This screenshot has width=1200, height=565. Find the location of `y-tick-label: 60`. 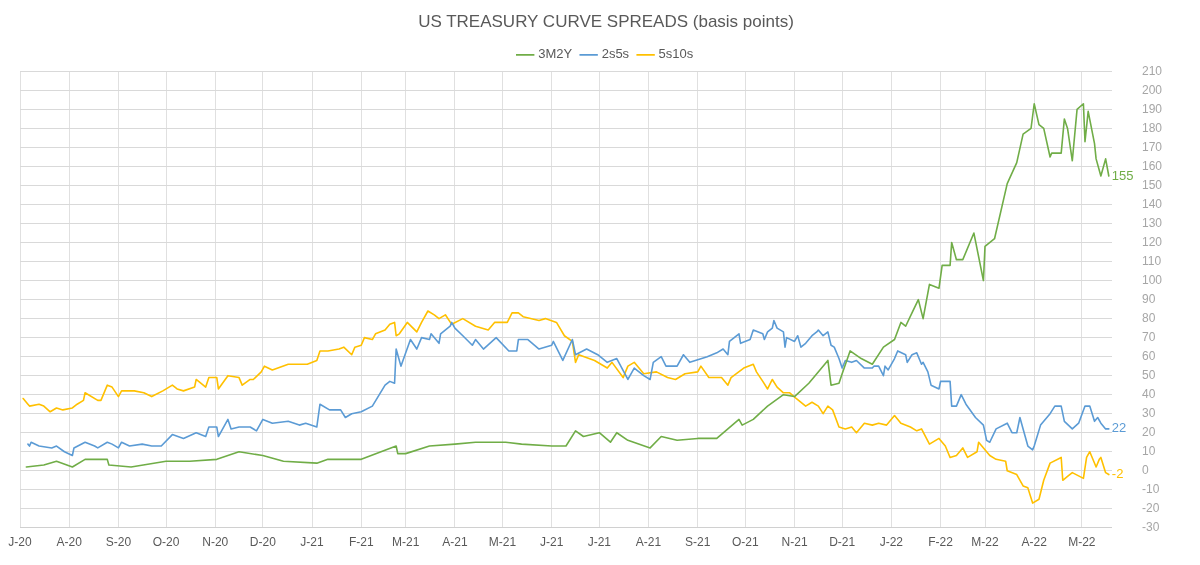

y-tick-label: 60 is located at coordinates (1148, 355).